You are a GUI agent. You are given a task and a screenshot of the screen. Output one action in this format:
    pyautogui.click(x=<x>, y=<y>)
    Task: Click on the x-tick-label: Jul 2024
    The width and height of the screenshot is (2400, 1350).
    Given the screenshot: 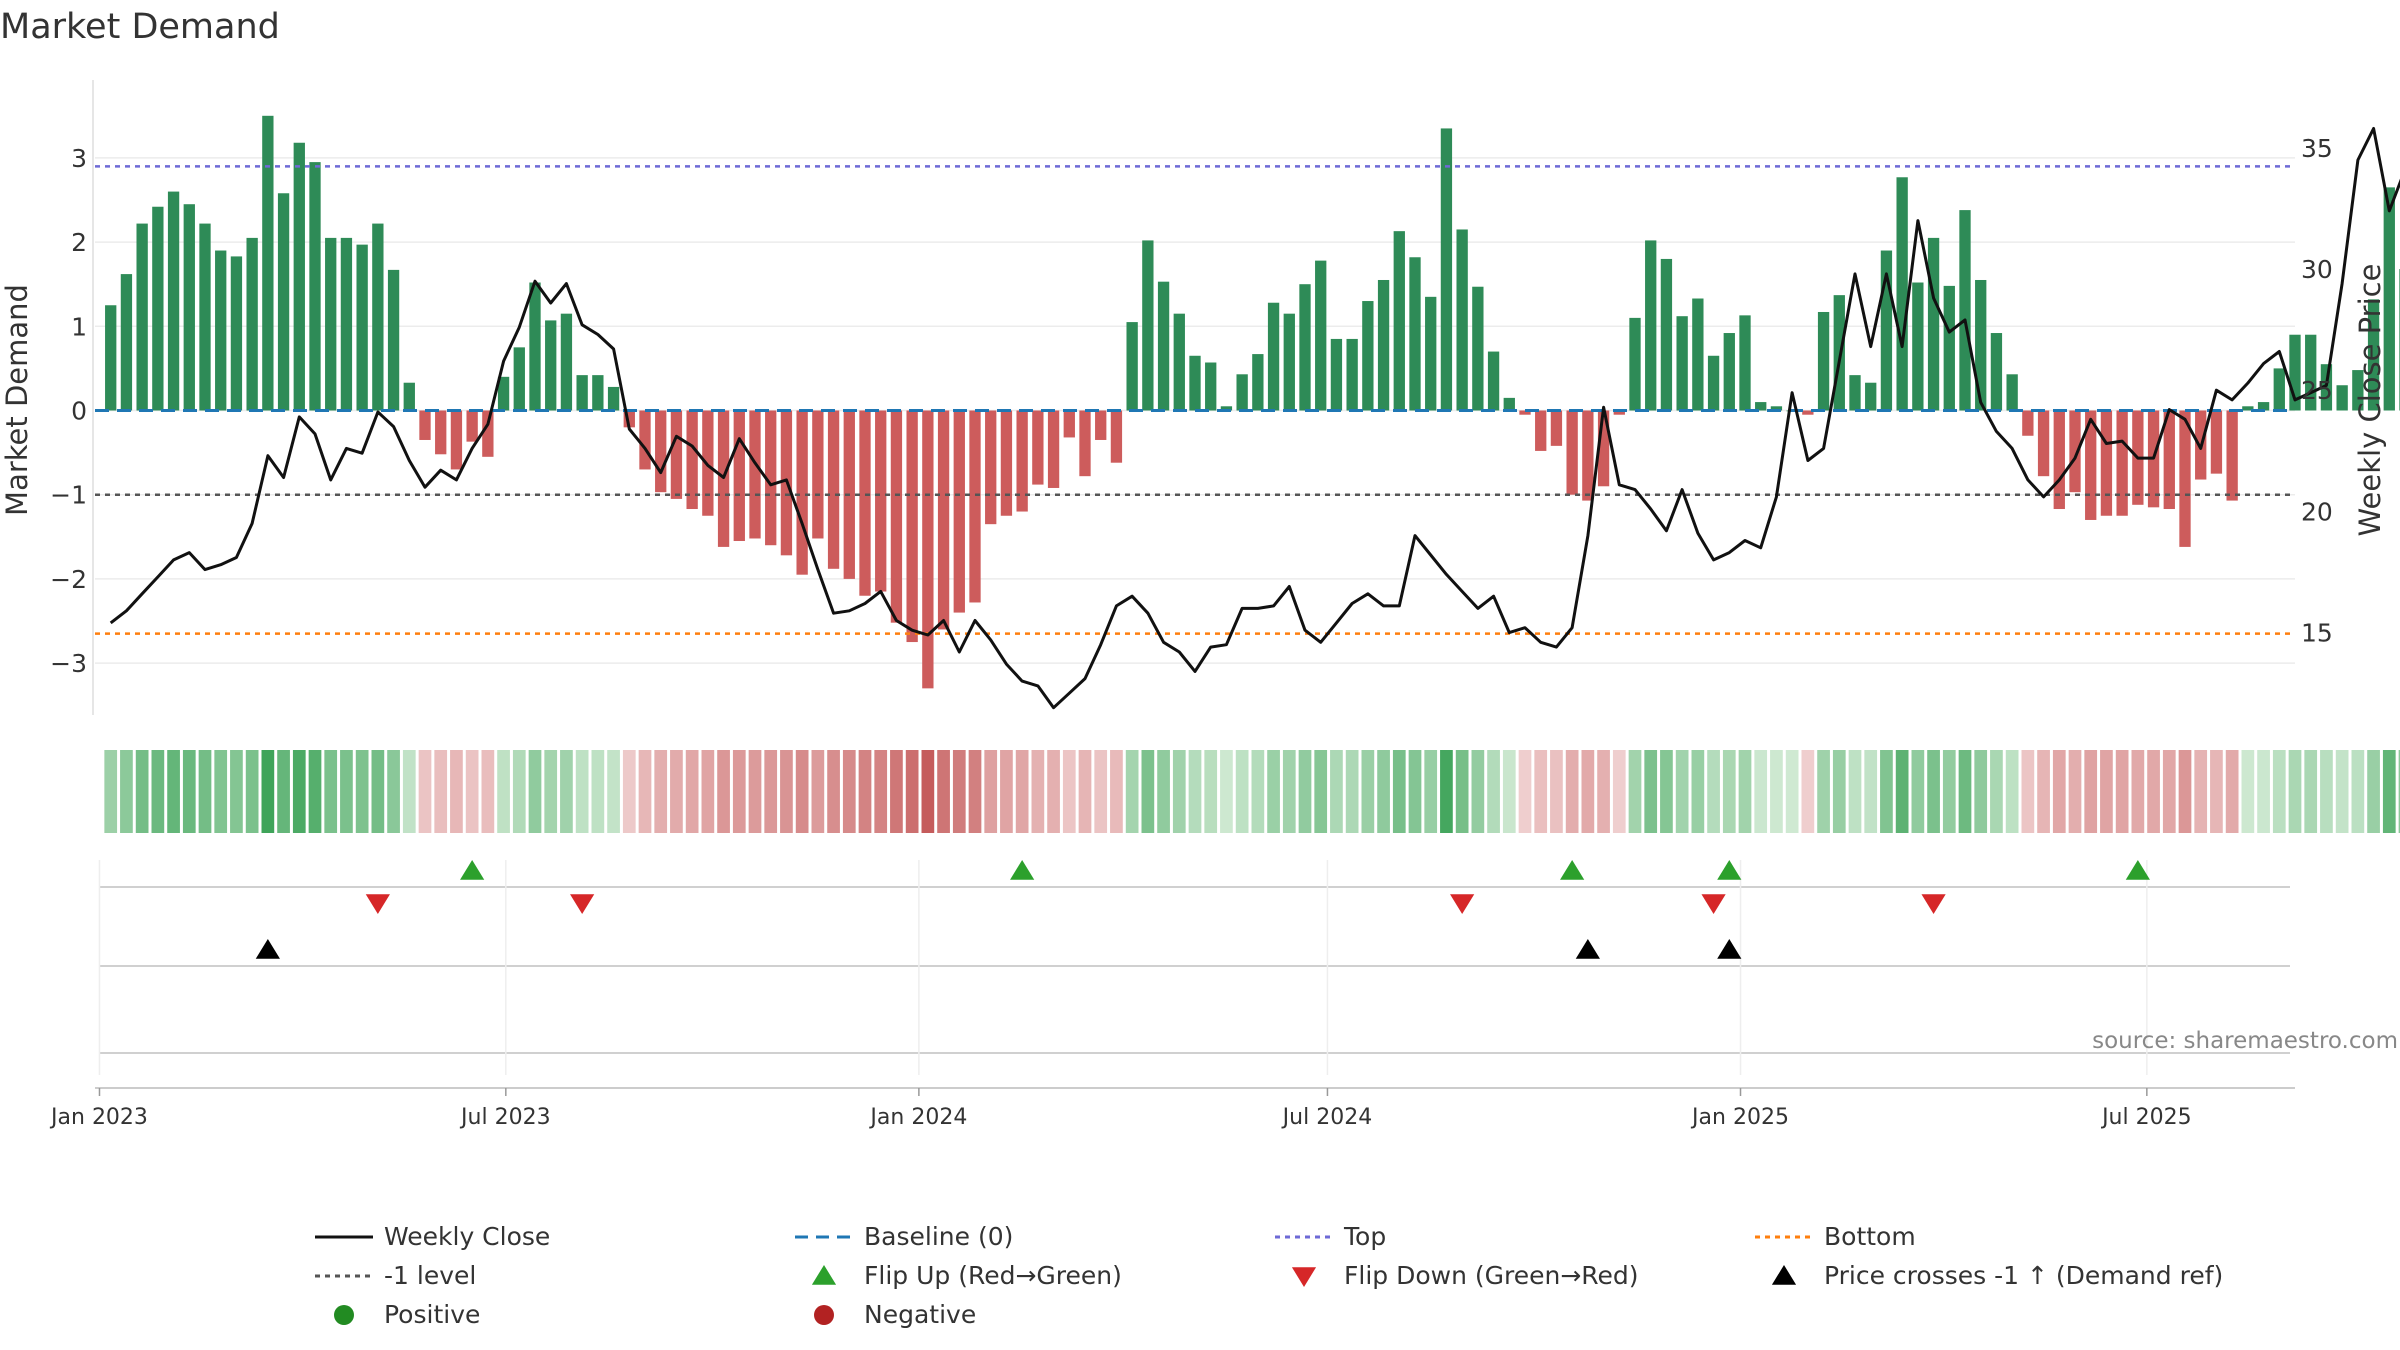 What is the action you would take?
    pyautogui.click(x=1327, y=1117)
    